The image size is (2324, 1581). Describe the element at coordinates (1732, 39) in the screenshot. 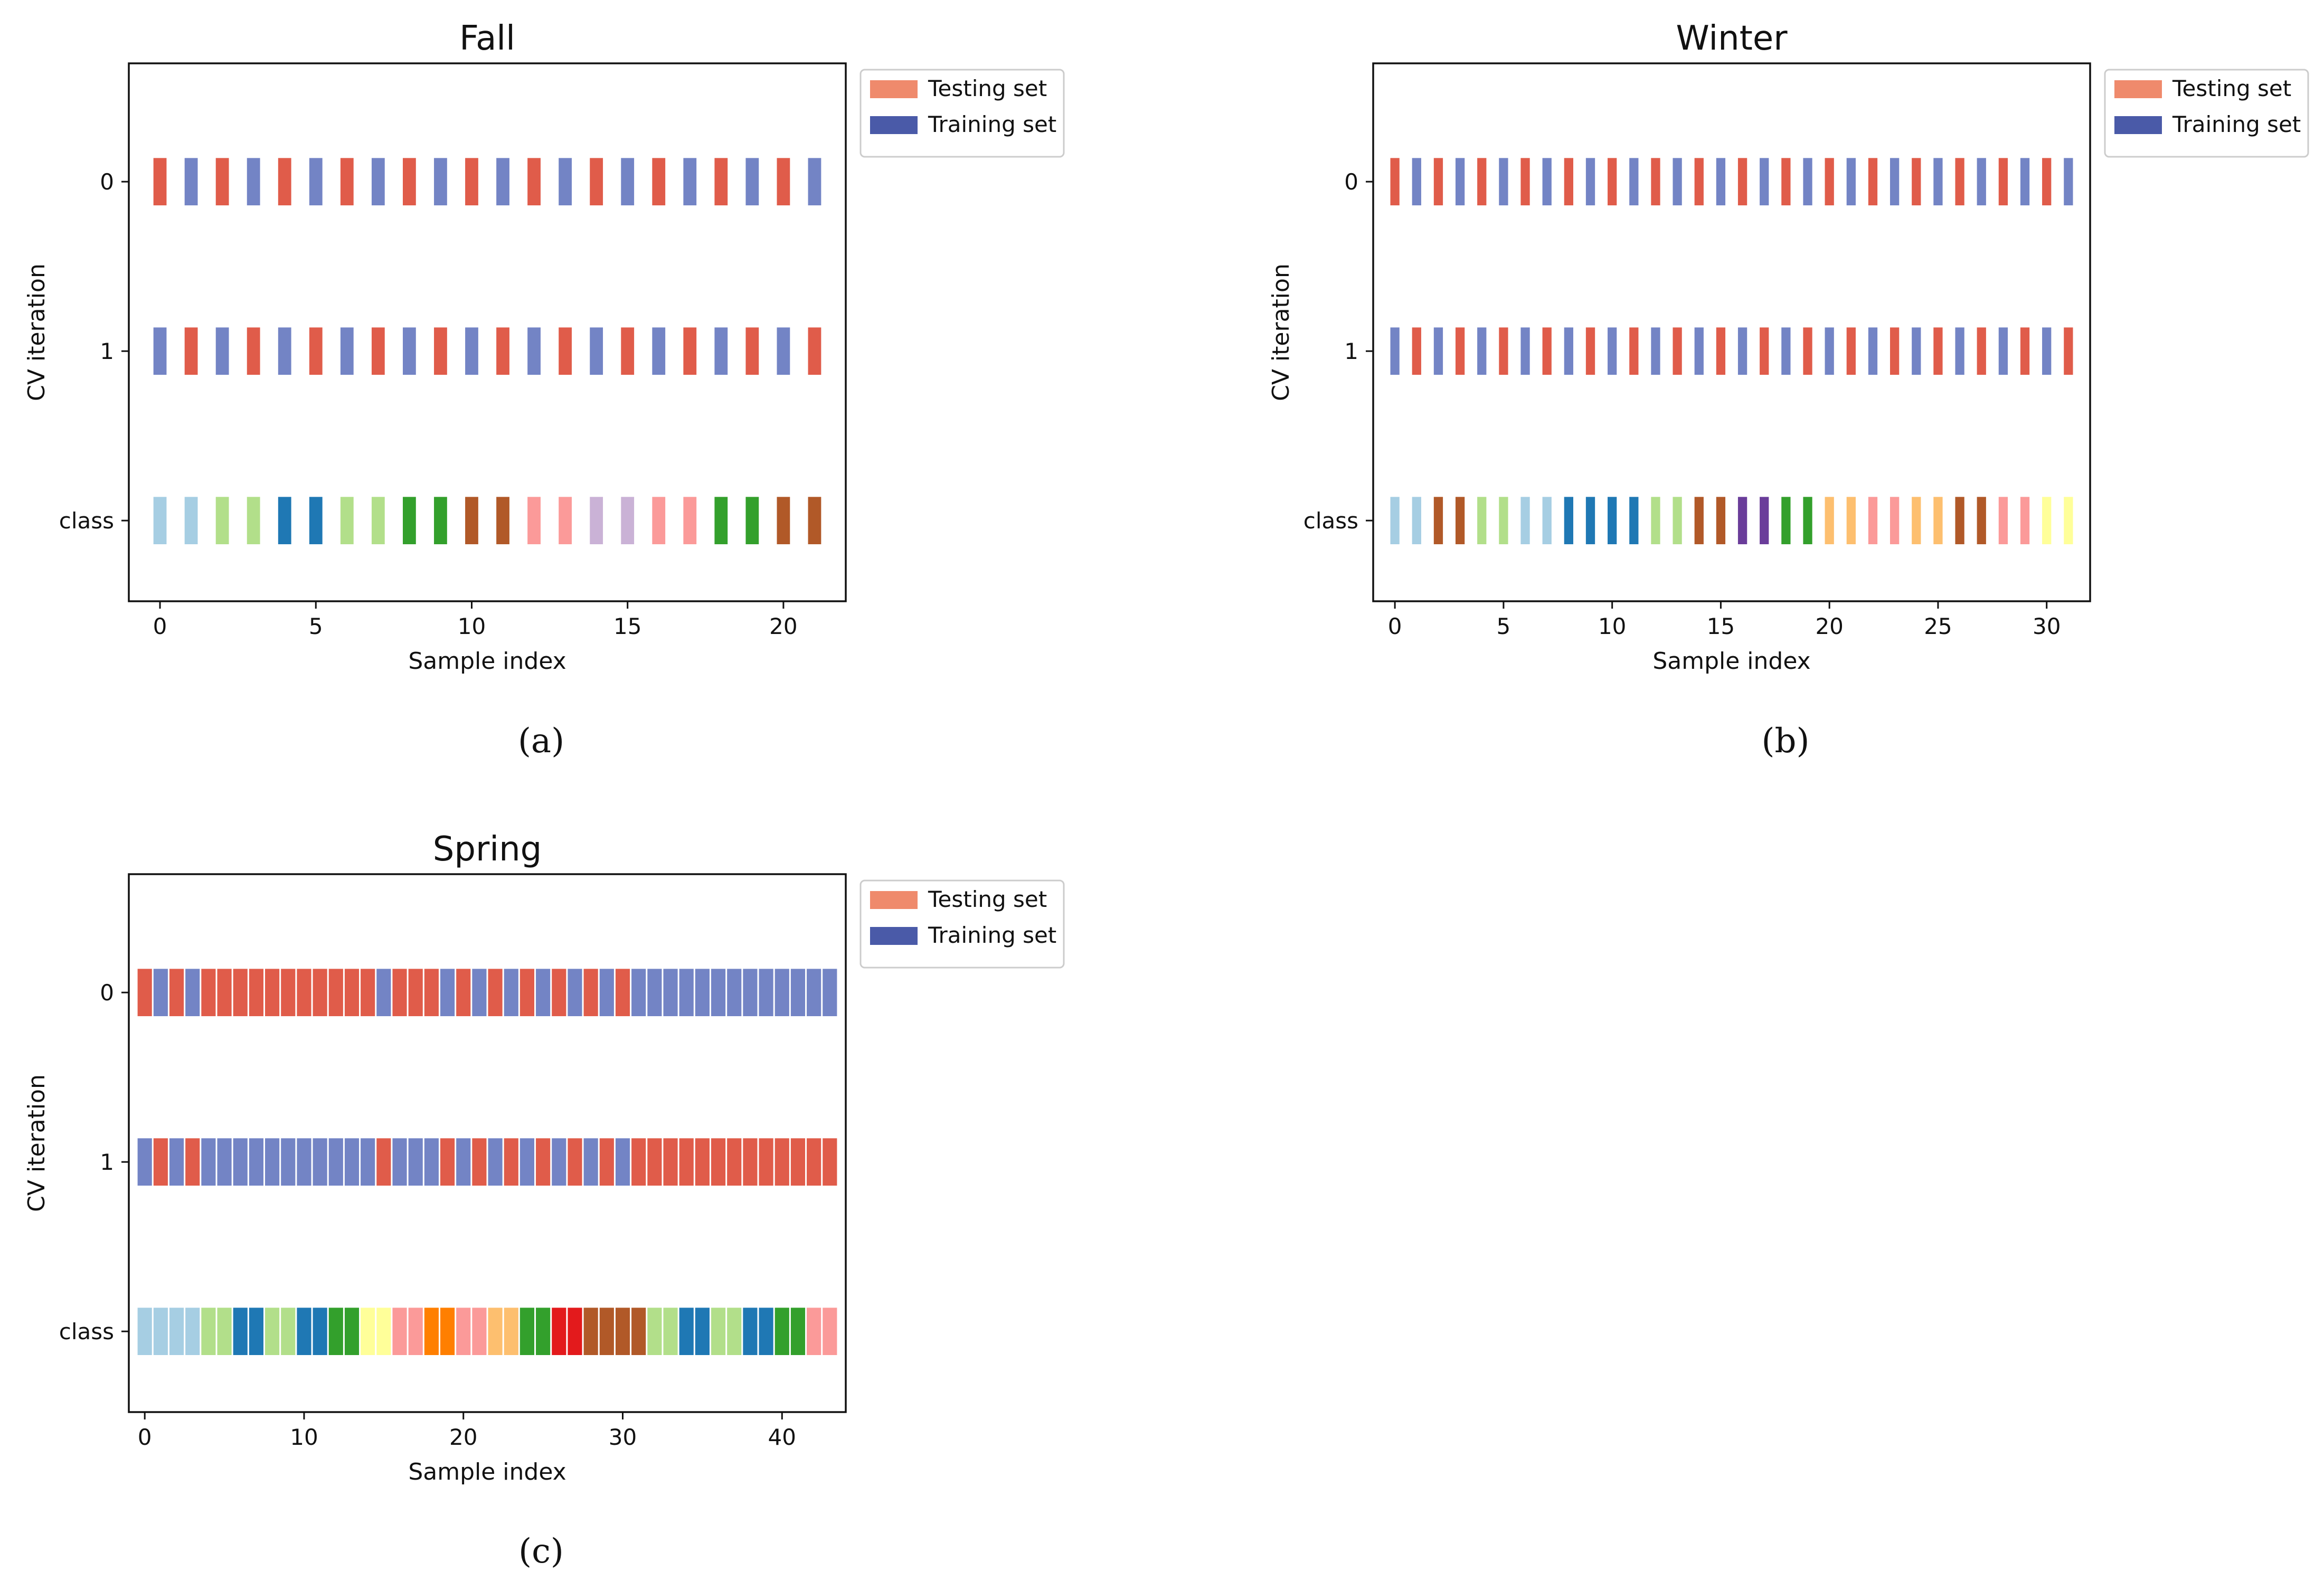

I see `winter-title: Winter` at that location.